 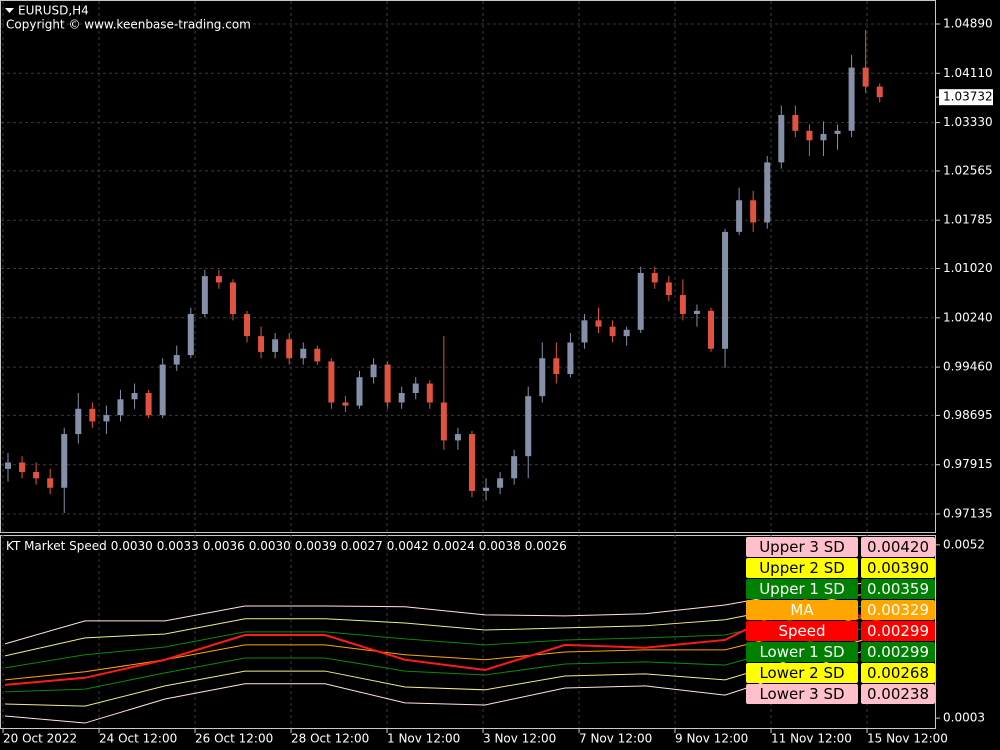 What do you see at coordinates (802, 568) in the screenshot?
I see `legend-name: Upper 2 SD` at bounding box center [802, 568].